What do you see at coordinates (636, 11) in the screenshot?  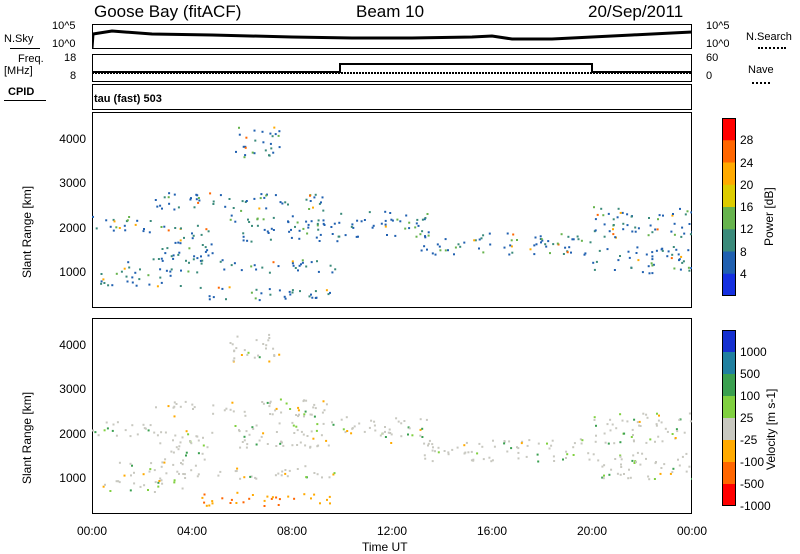 I see `date-title: 20/Sep/2011` at bounding box center [636, 11].